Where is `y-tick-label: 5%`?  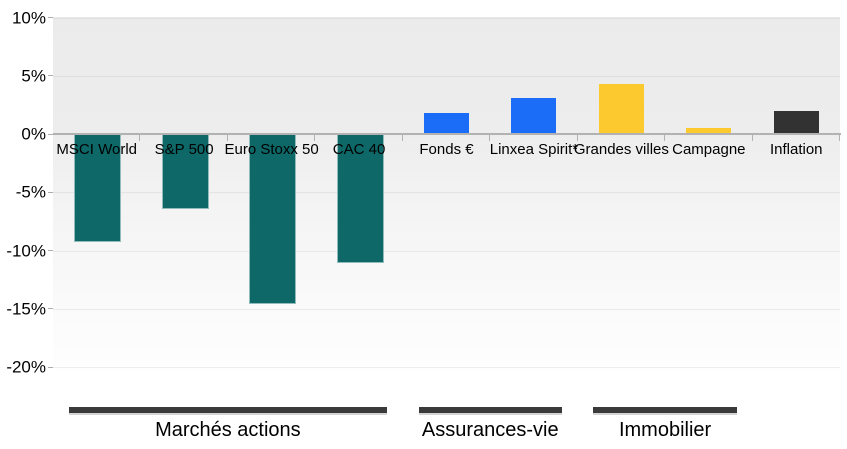 y-tick-label: 5% is located at coordinates (33, 76).